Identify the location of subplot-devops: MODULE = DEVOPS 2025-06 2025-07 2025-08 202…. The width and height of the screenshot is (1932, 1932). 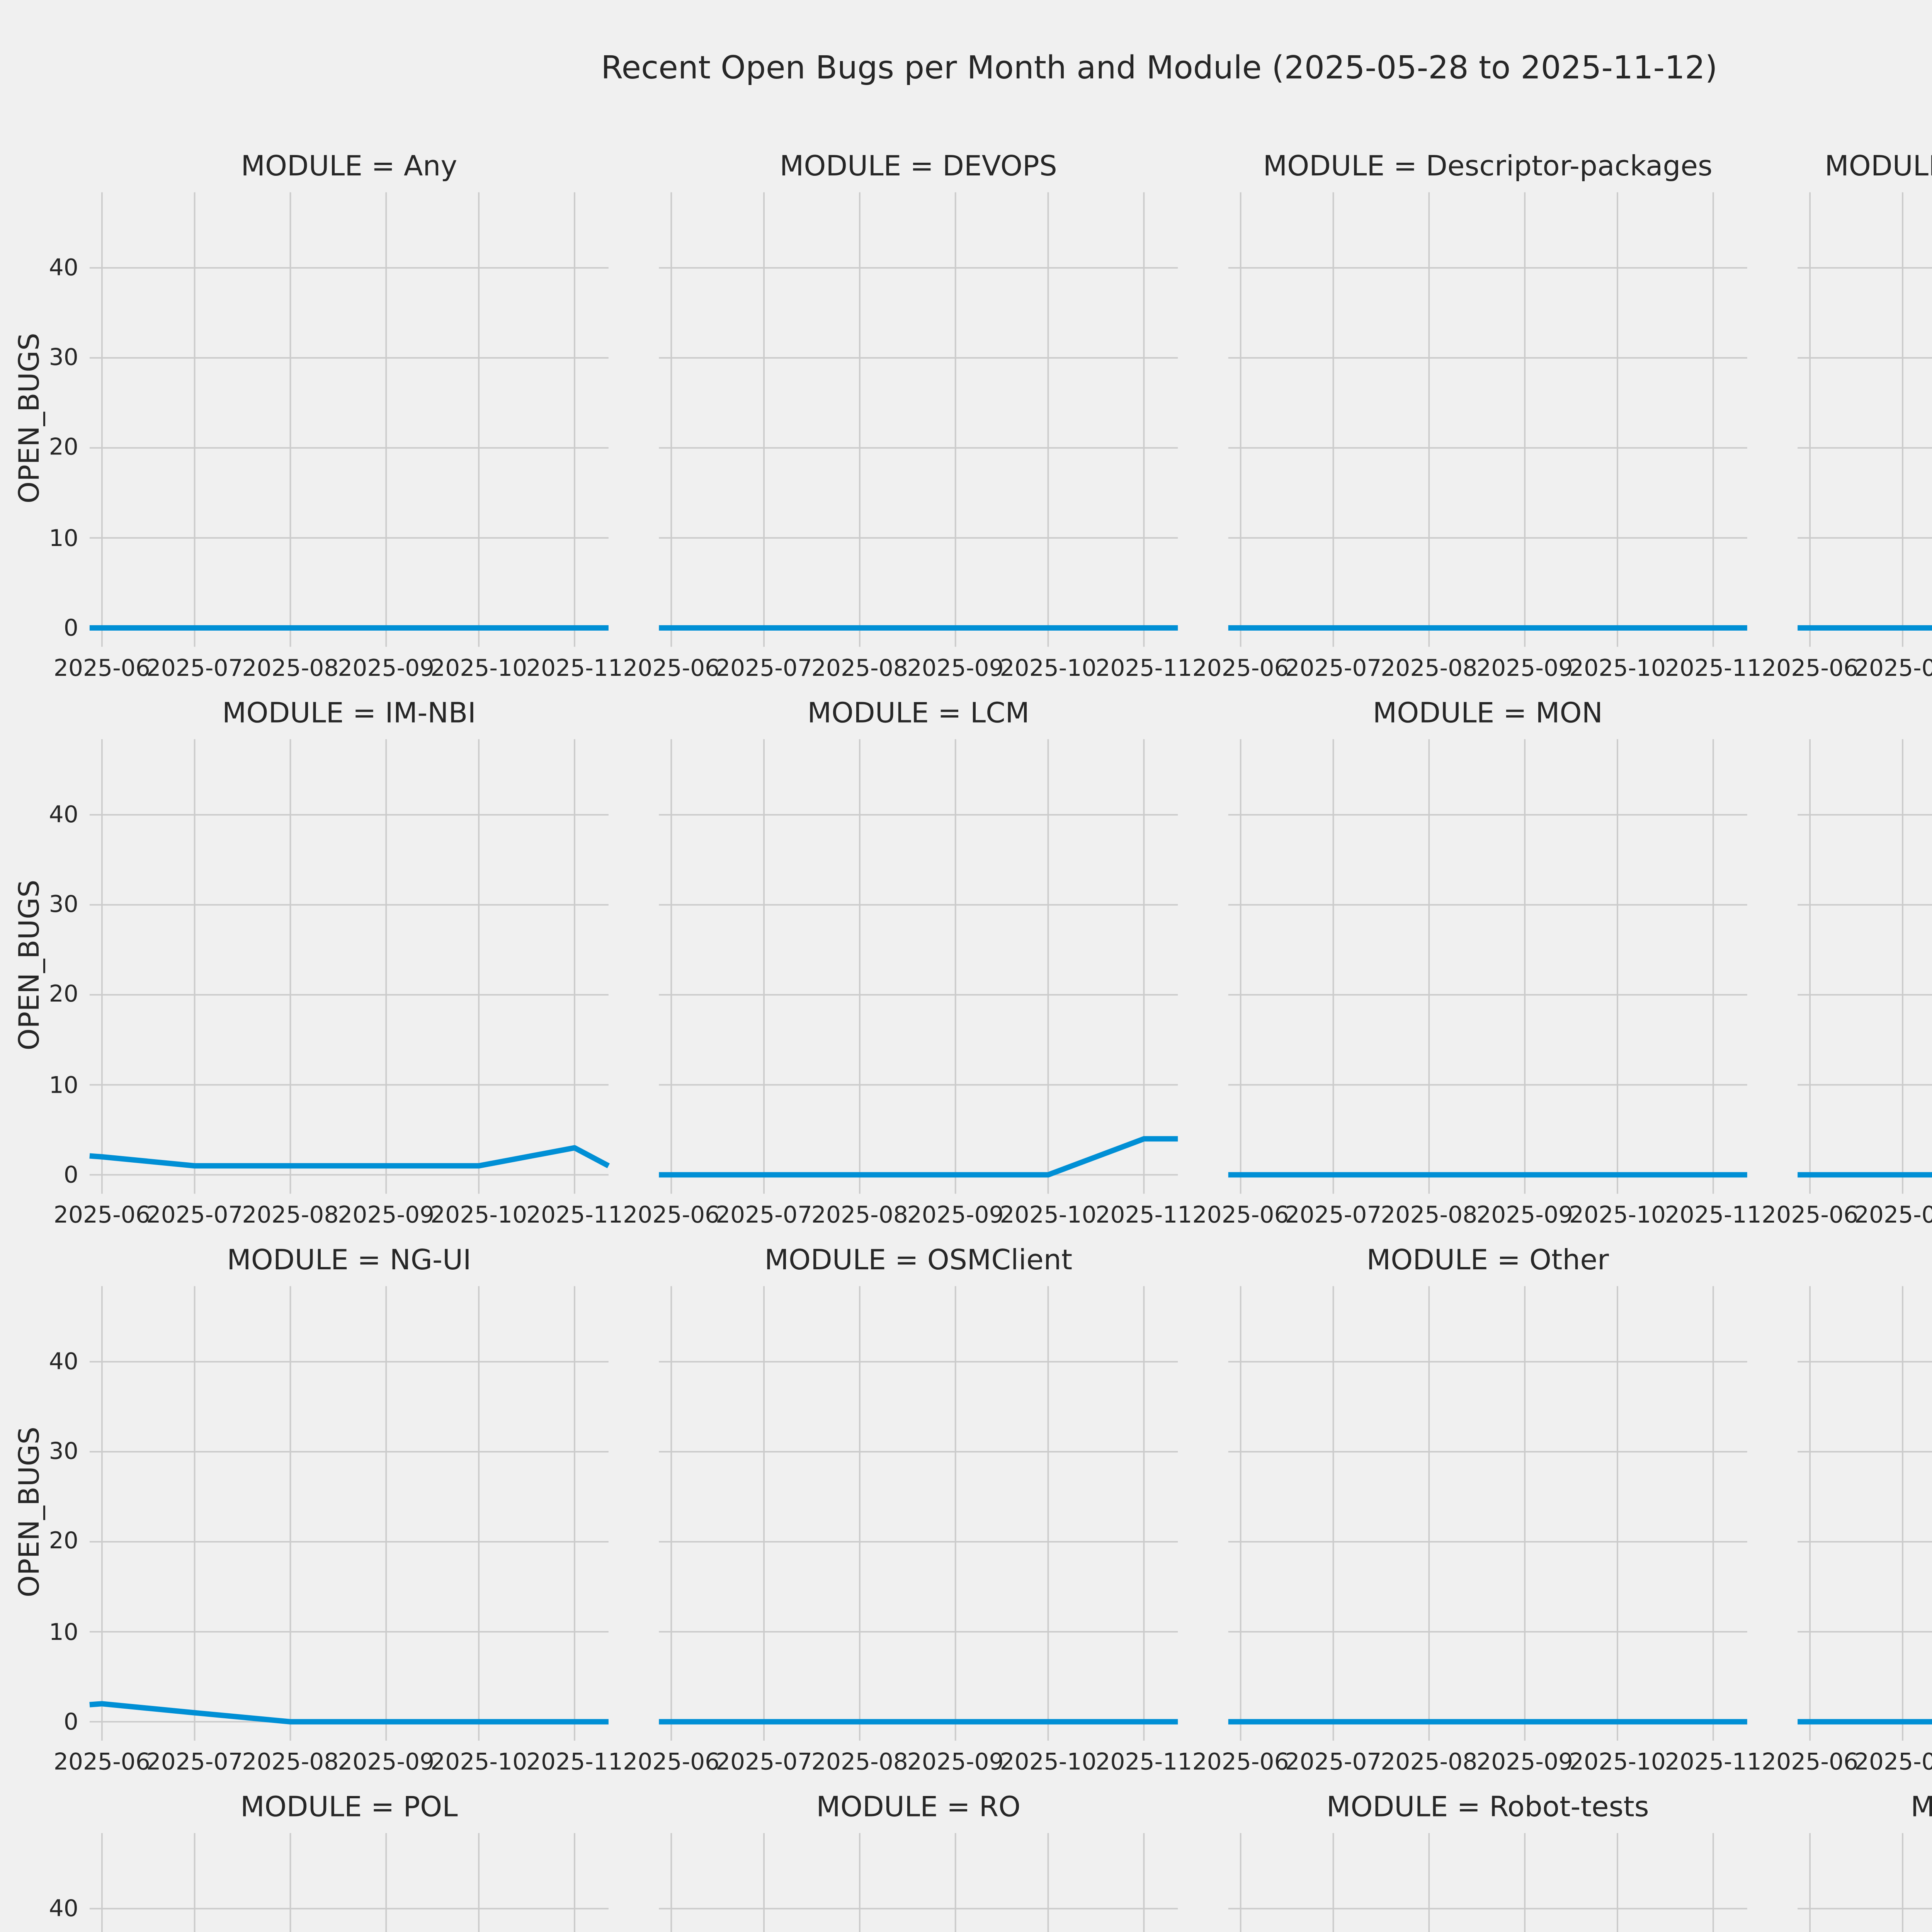
(907, 414).